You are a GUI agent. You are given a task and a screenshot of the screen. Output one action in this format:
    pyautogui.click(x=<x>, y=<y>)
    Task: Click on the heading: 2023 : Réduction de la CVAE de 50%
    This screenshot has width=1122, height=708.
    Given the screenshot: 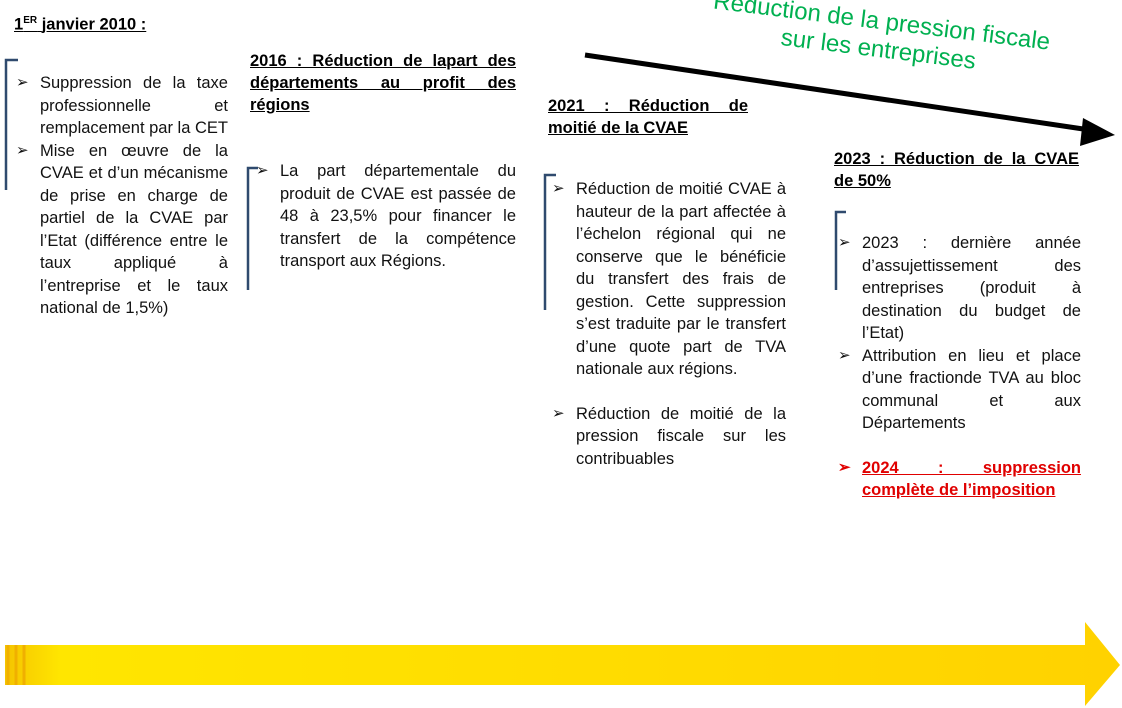 What is the action you would take?
    pyautogui.click(x=956, y=170)
    